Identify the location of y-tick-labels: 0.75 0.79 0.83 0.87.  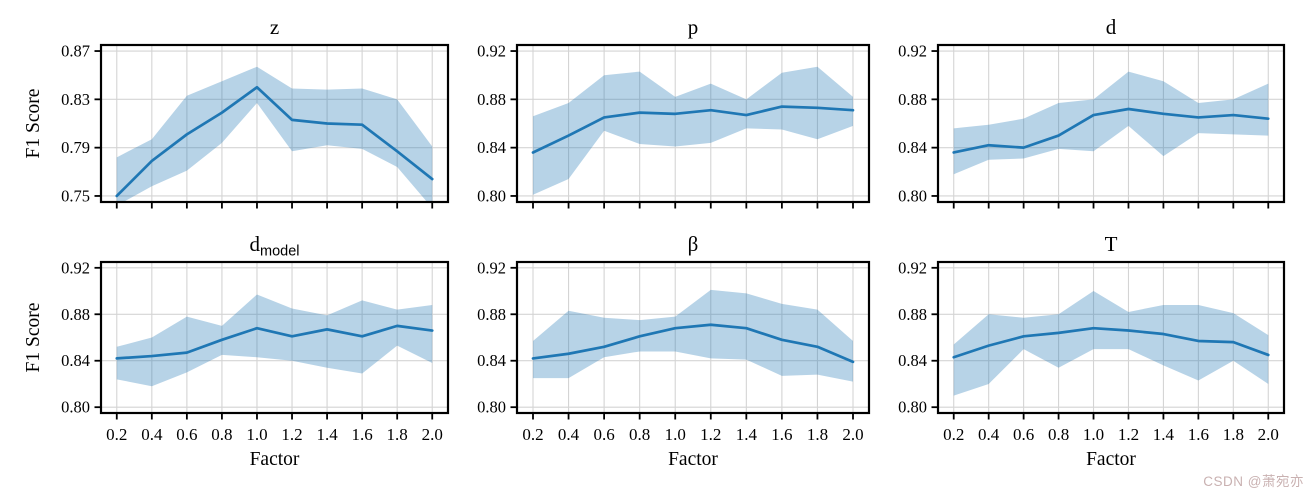
(75, 124).